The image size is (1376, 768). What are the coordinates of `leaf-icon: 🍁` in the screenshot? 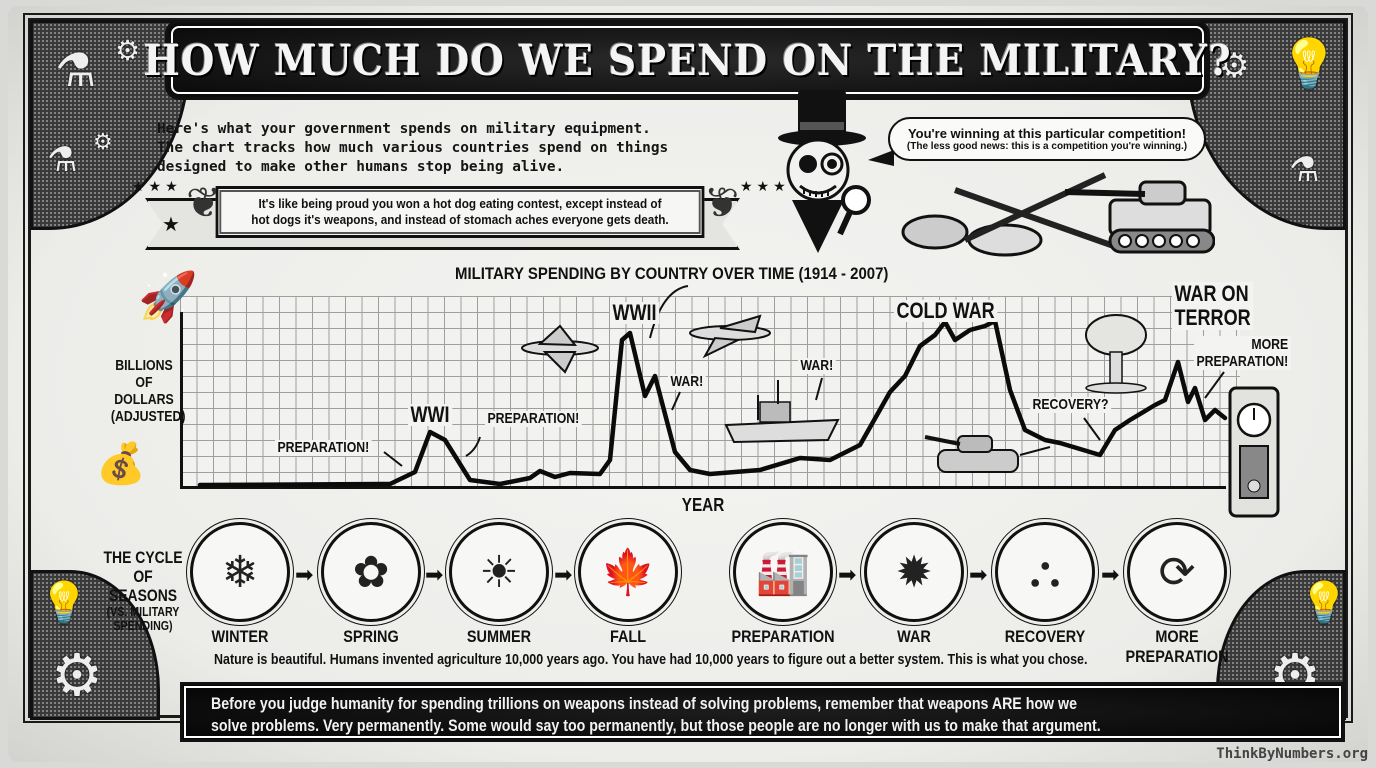 It's located at (628, 572).